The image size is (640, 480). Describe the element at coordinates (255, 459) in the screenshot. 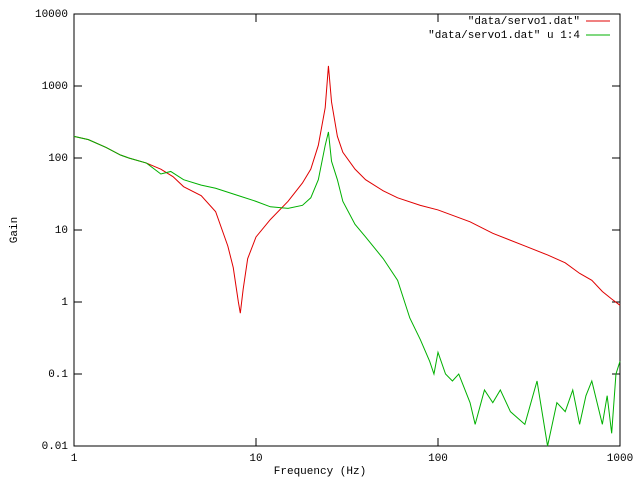

I see `x-tick-label: 10` at that location.